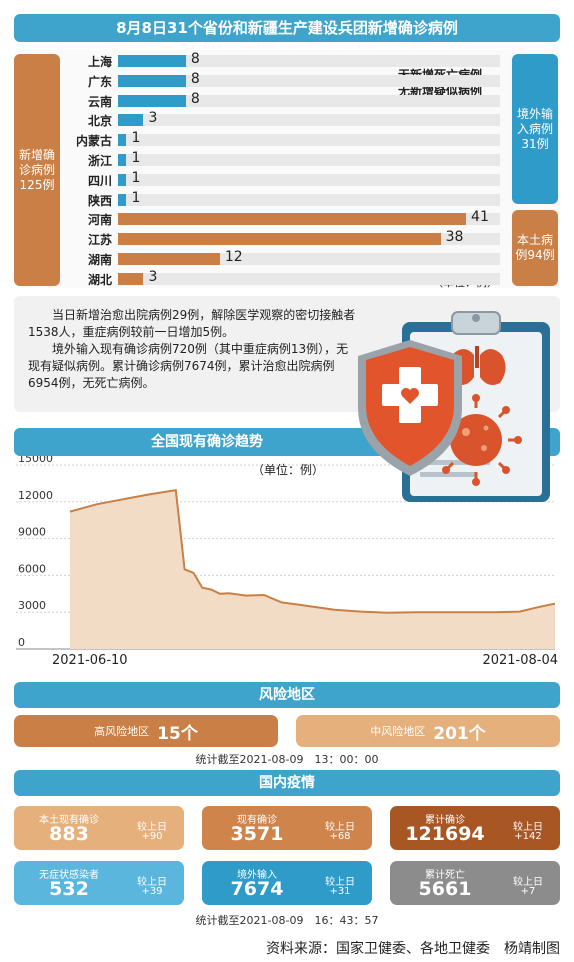 The height and width of the screenshot is (962, 574). Describe the element at coordinates (528, 891) in the screenshot. I see `card-delta: +7` at that location.